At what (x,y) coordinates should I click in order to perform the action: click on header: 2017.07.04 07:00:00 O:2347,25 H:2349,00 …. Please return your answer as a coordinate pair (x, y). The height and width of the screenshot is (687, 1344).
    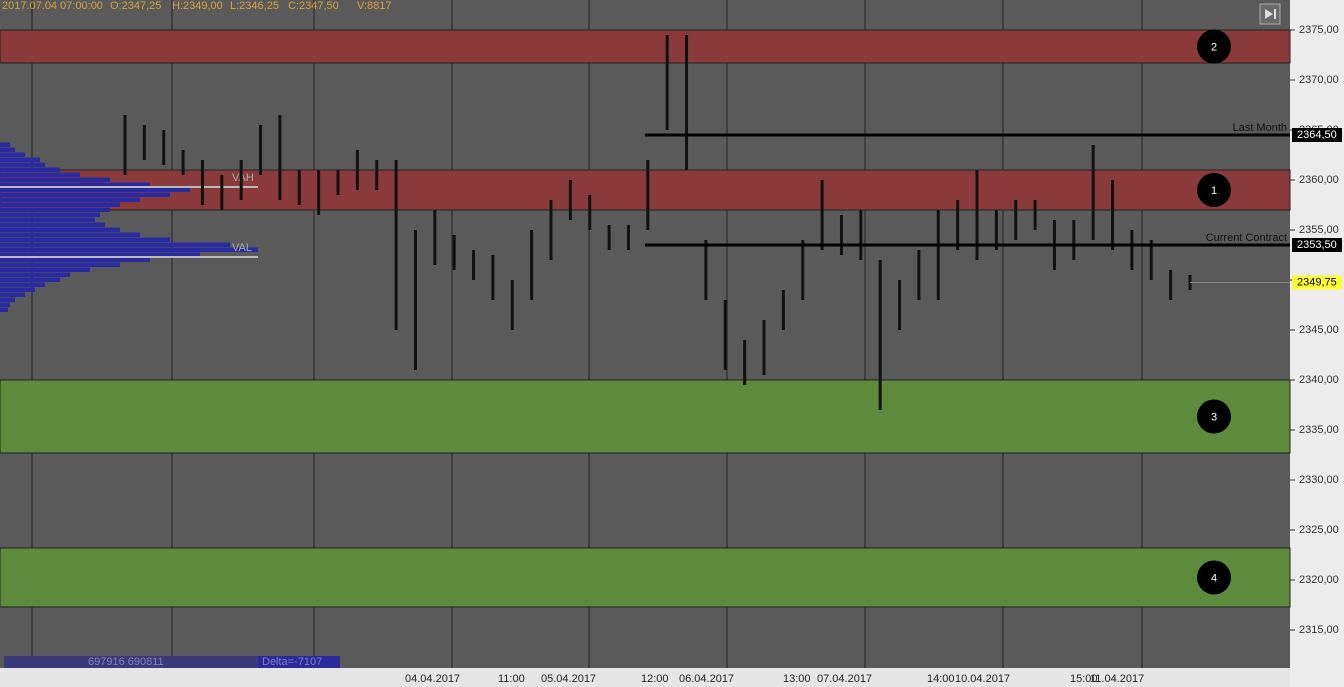
    Looking at the image, I should click on (196, 6).